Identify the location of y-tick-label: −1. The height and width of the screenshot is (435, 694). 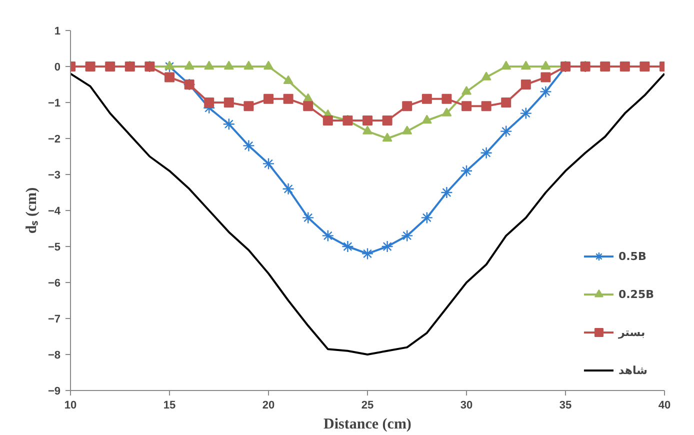
(54, 104).